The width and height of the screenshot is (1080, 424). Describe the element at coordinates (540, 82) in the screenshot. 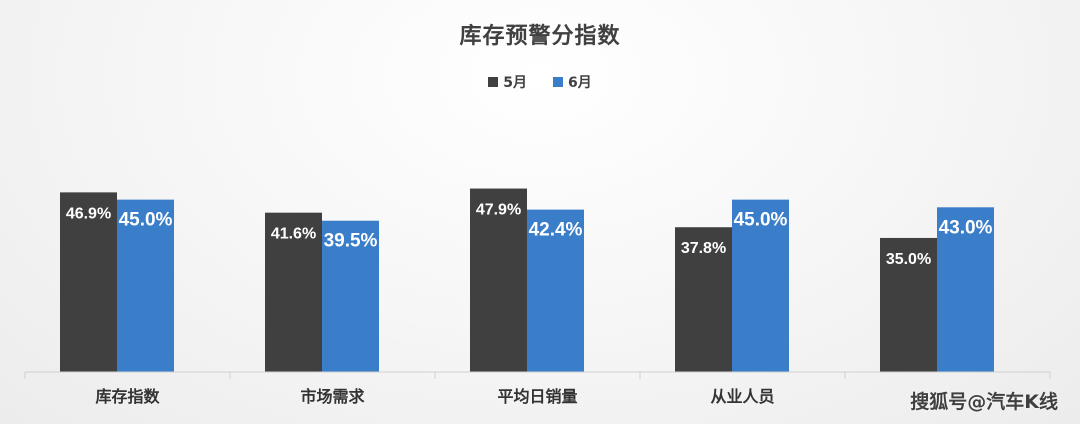

I see `legend: 5月 6月` at that location.